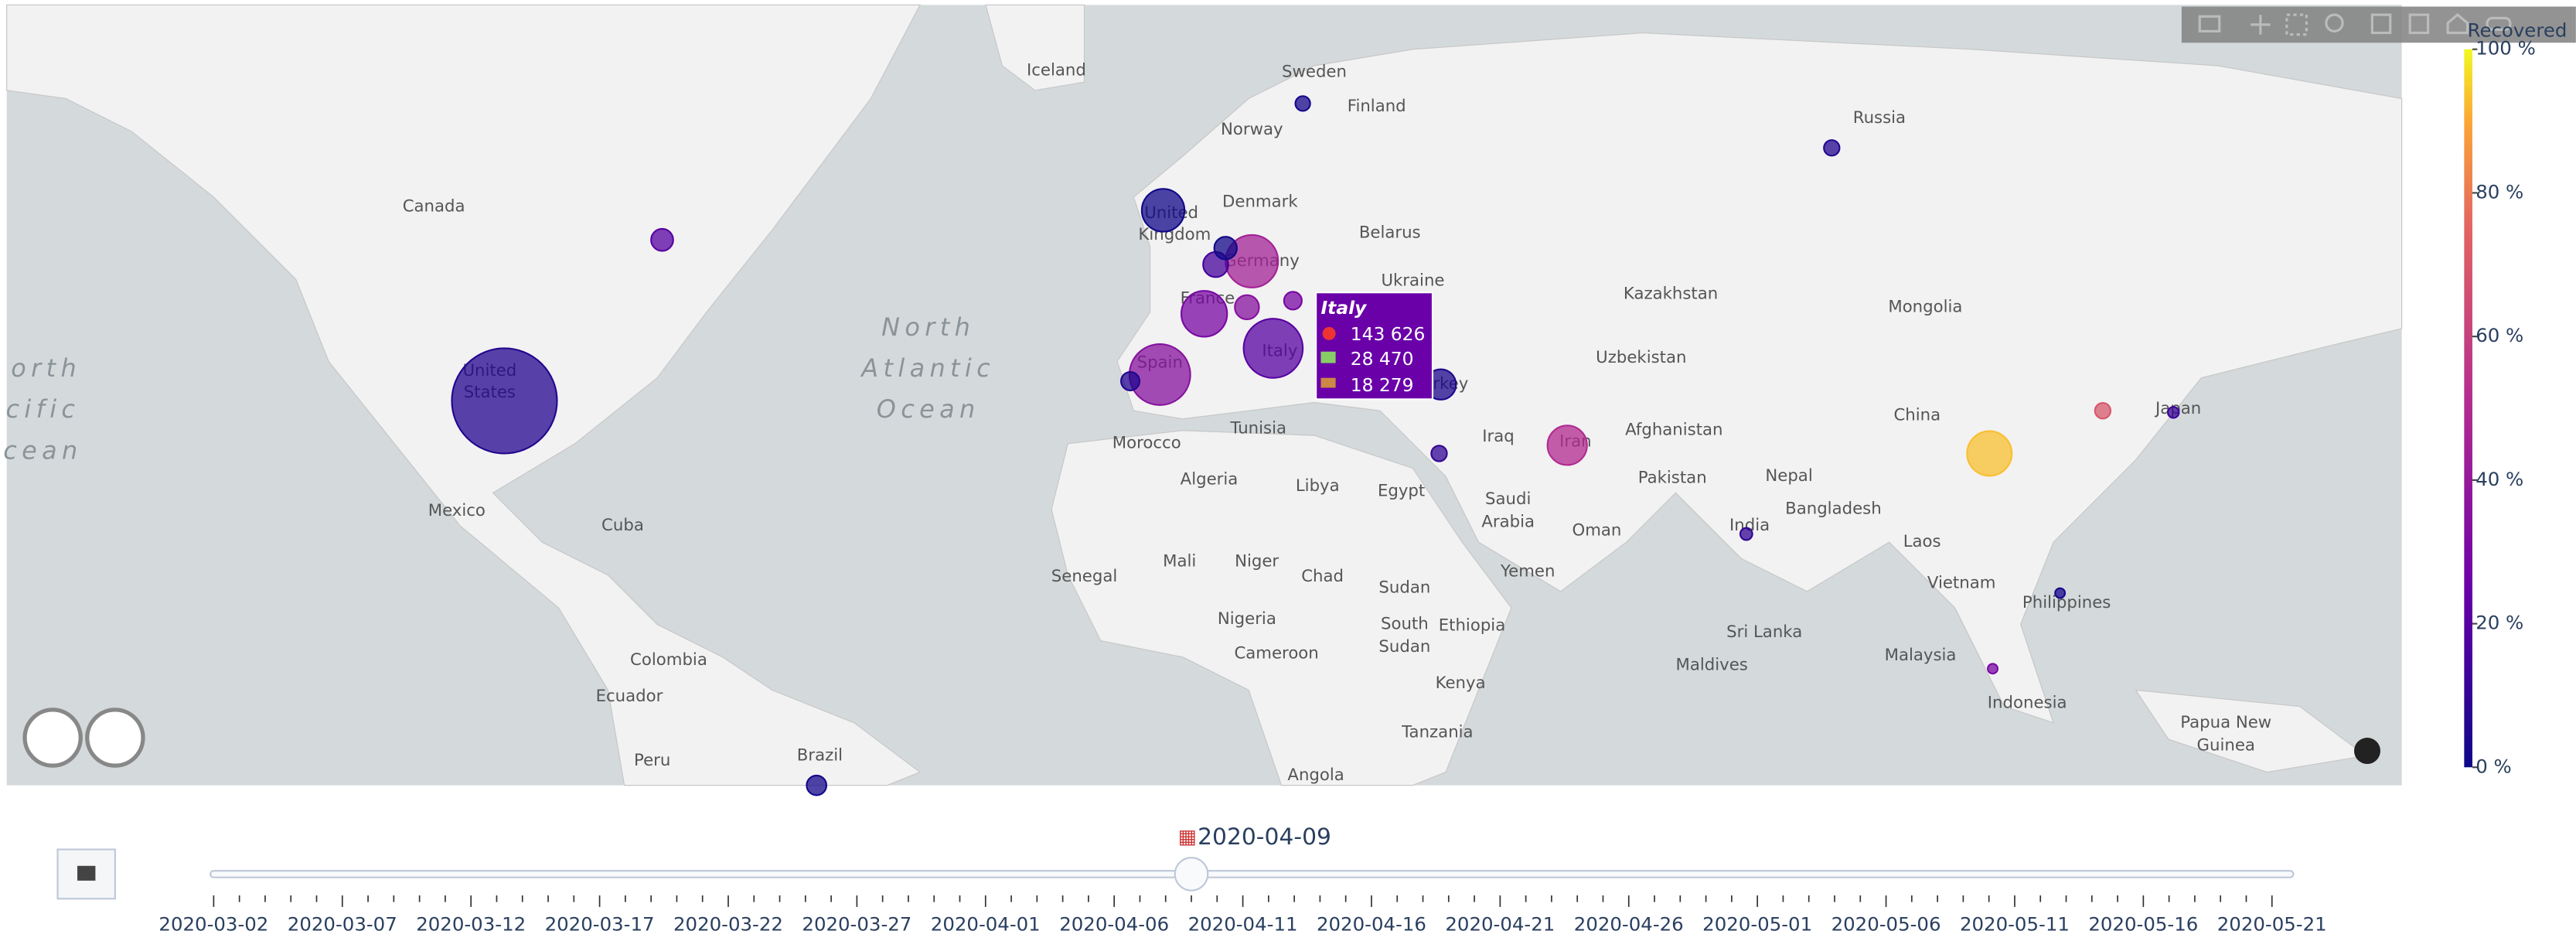 This screenshot has height=948, width=2576. Describe the element at coordinates (1641, 358) in the screenshot. I see `place-label: Uzbekistan` at that location.